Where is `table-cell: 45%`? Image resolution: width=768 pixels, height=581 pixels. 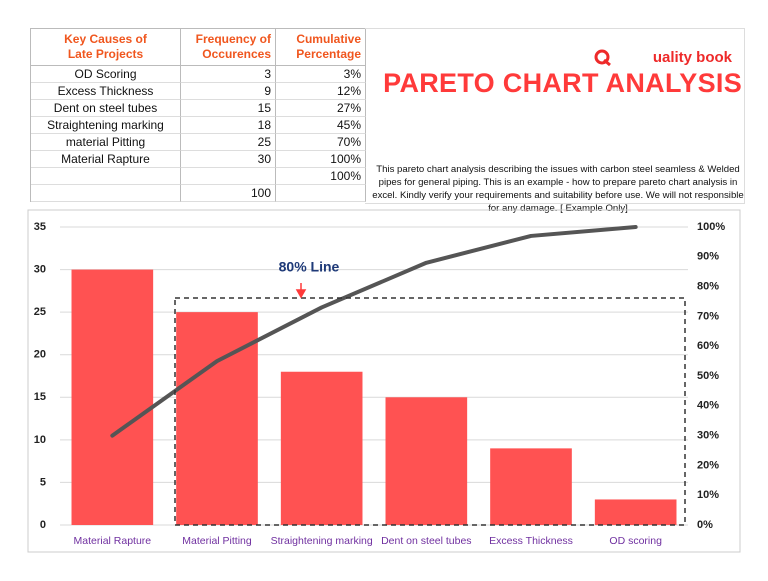
table-cell: 45% is located at coordinates (321, 125).